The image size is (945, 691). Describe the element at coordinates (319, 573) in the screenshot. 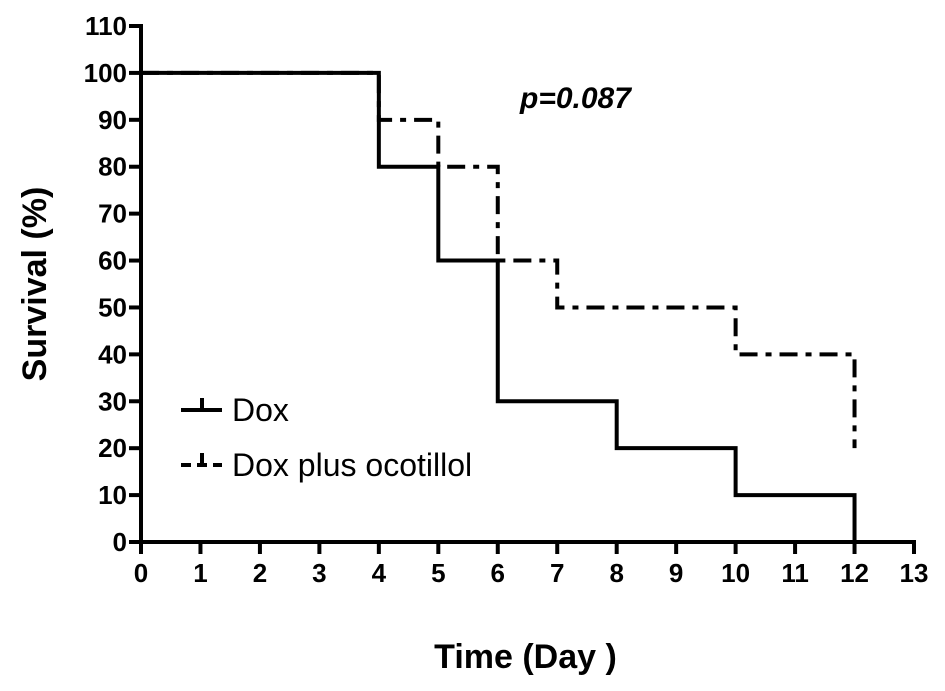

I see `x-tick-label-3: 3` at that location.